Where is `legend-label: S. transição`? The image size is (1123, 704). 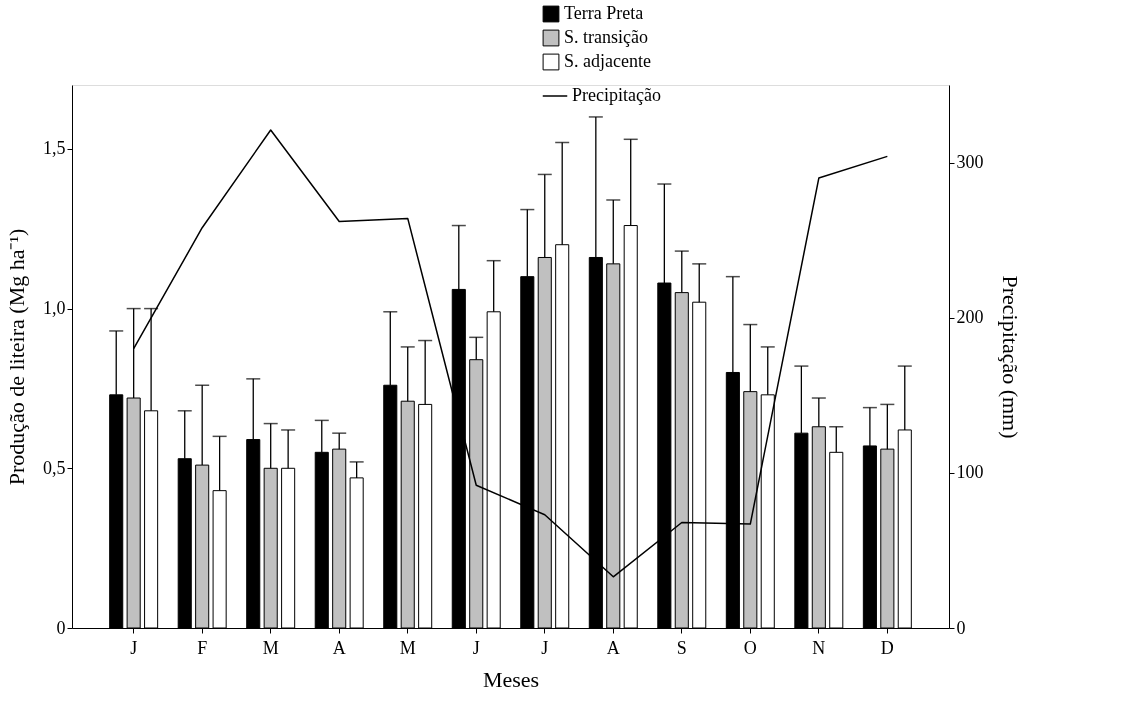
legend-label: S. transição is located at coordinates (606, 37).